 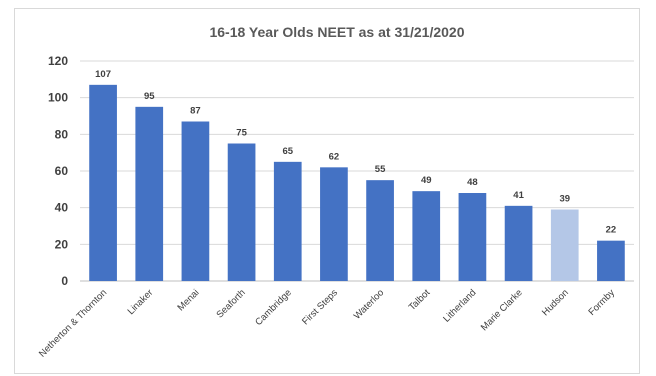 What do you see at coordinates (611, 230) in the screenshot?
I see `data-label: 22` at bounding box center [611, 230].